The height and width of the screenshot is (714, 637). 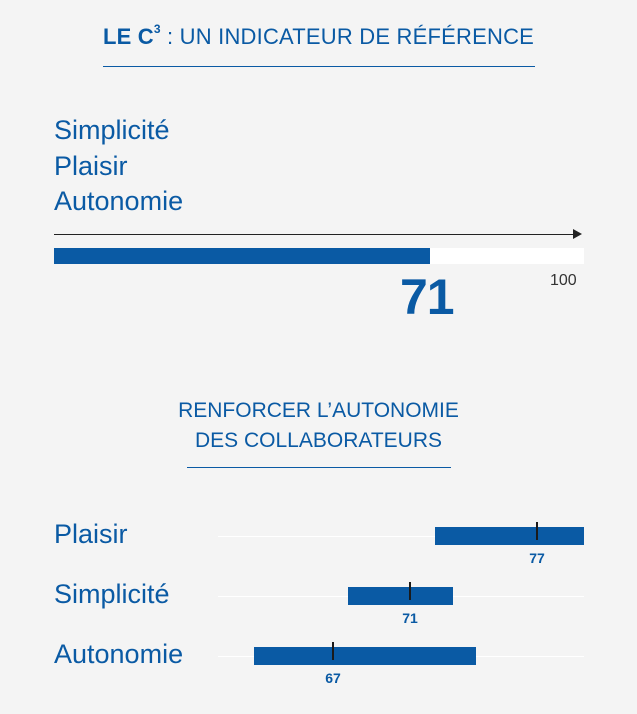 What do you see at coordinates (128, 36) in the screenshot?
I see `title-bold: LE C` at bounding box center [128, 36].